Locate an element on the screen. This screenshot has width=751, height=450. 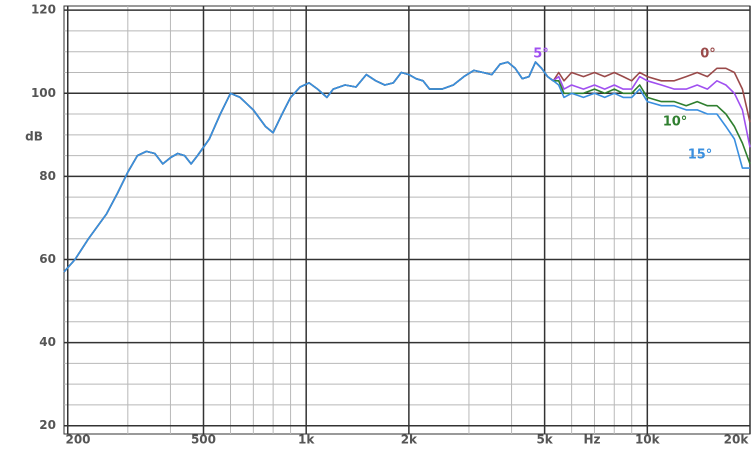
y-tick-label: 80 is located at coordinates (47, 176).